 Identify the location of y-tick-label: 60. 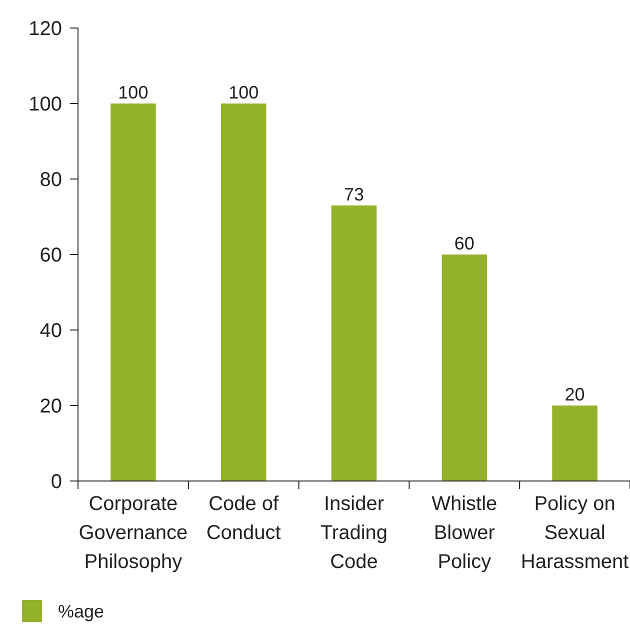
(51, 255).